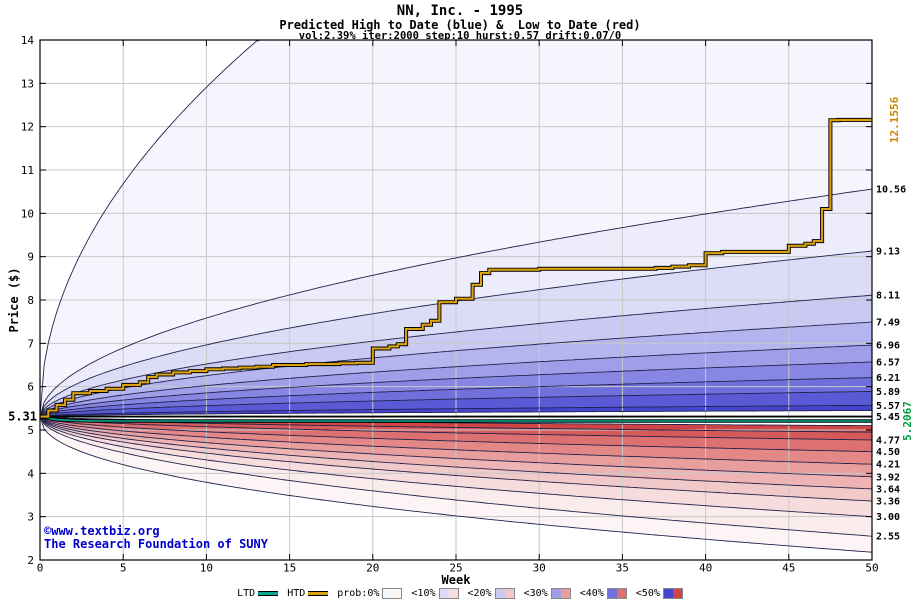 This screenshot has height=600, width=920. Describe the element at coordinates (891, 190) in the screenshot. I see `right-axis-label: 10.56` at that location.